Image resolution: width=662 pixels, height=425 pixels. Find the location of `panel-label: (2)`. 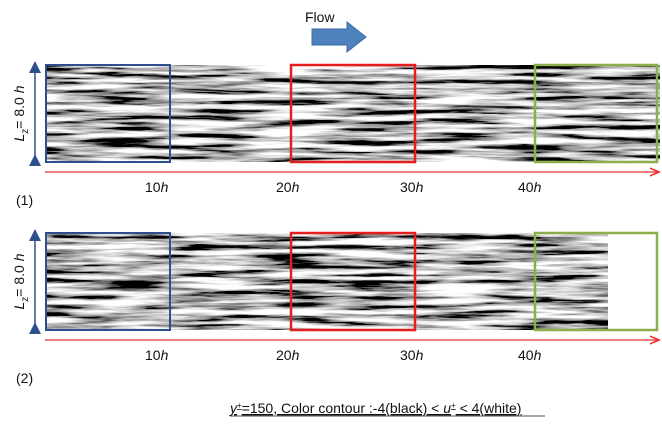

panel-label: (2) is located at coordinates (24, 378).